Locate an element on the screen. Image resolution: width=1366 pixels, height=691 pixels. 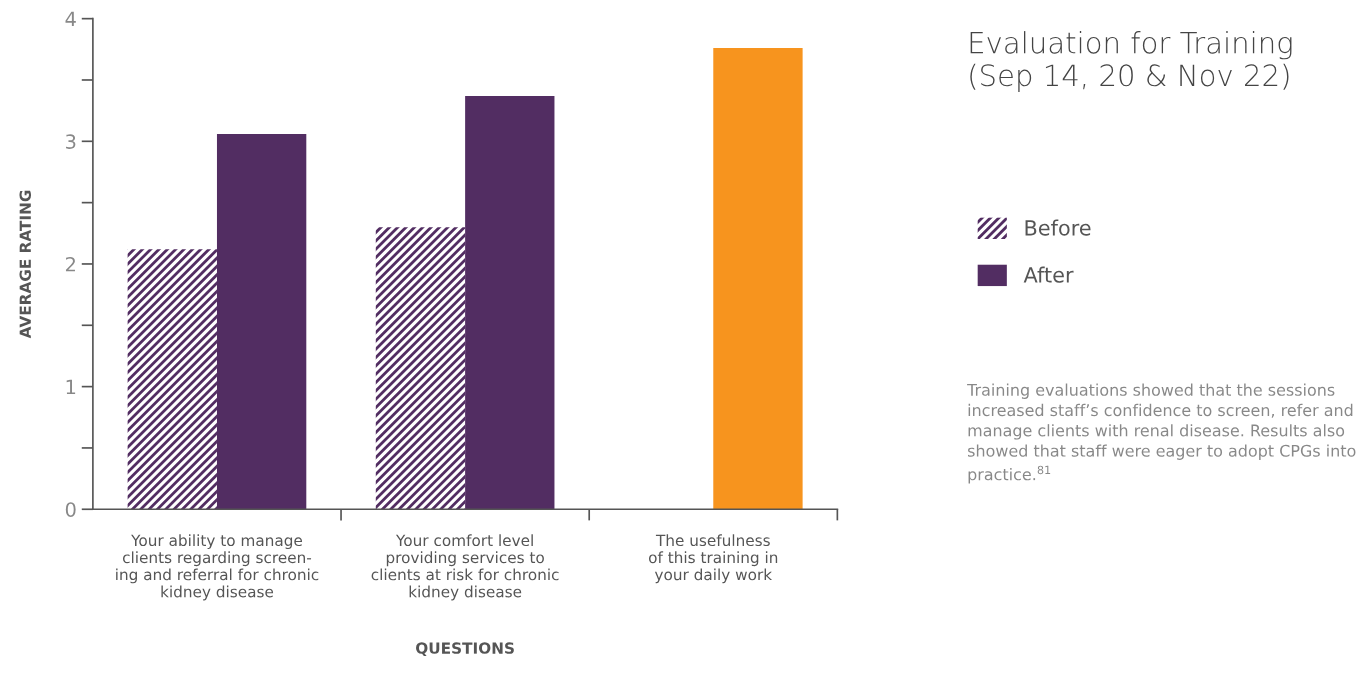
x-tick-label: The usefulness of this training in your daily work is located at coordinates (713, 559).